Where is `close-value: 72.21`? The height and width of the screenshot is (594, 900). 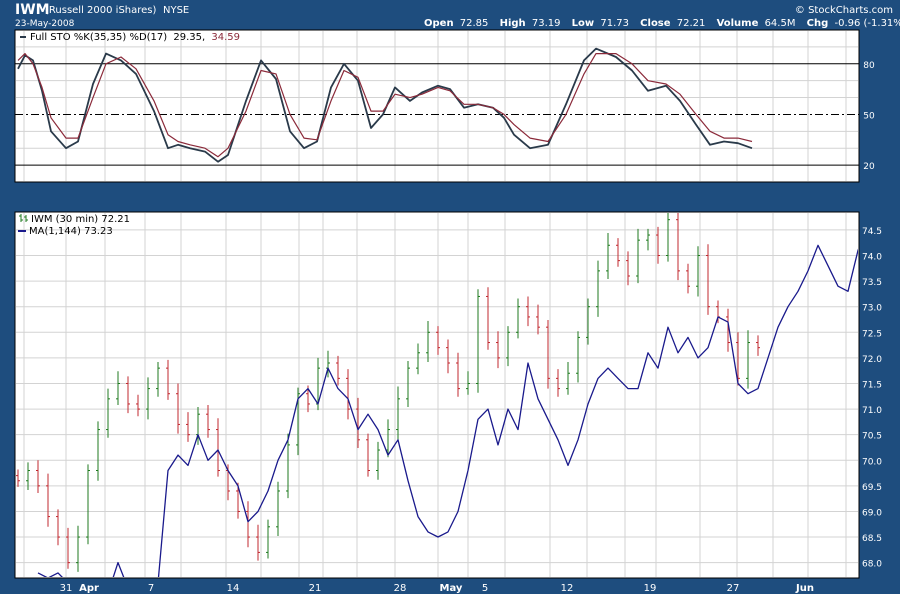 close-value: 72.21 is located at coordinates (691, 23).